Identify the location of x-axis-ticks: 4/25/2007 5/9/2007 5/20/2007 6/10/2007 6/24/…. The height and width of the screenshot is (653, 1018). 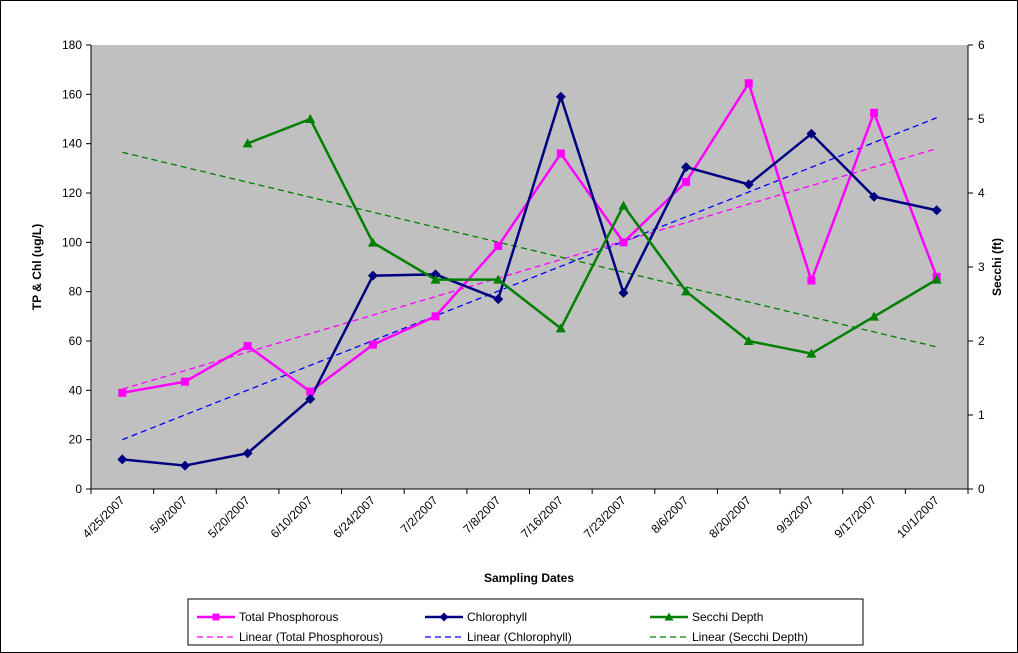
(524, 515).